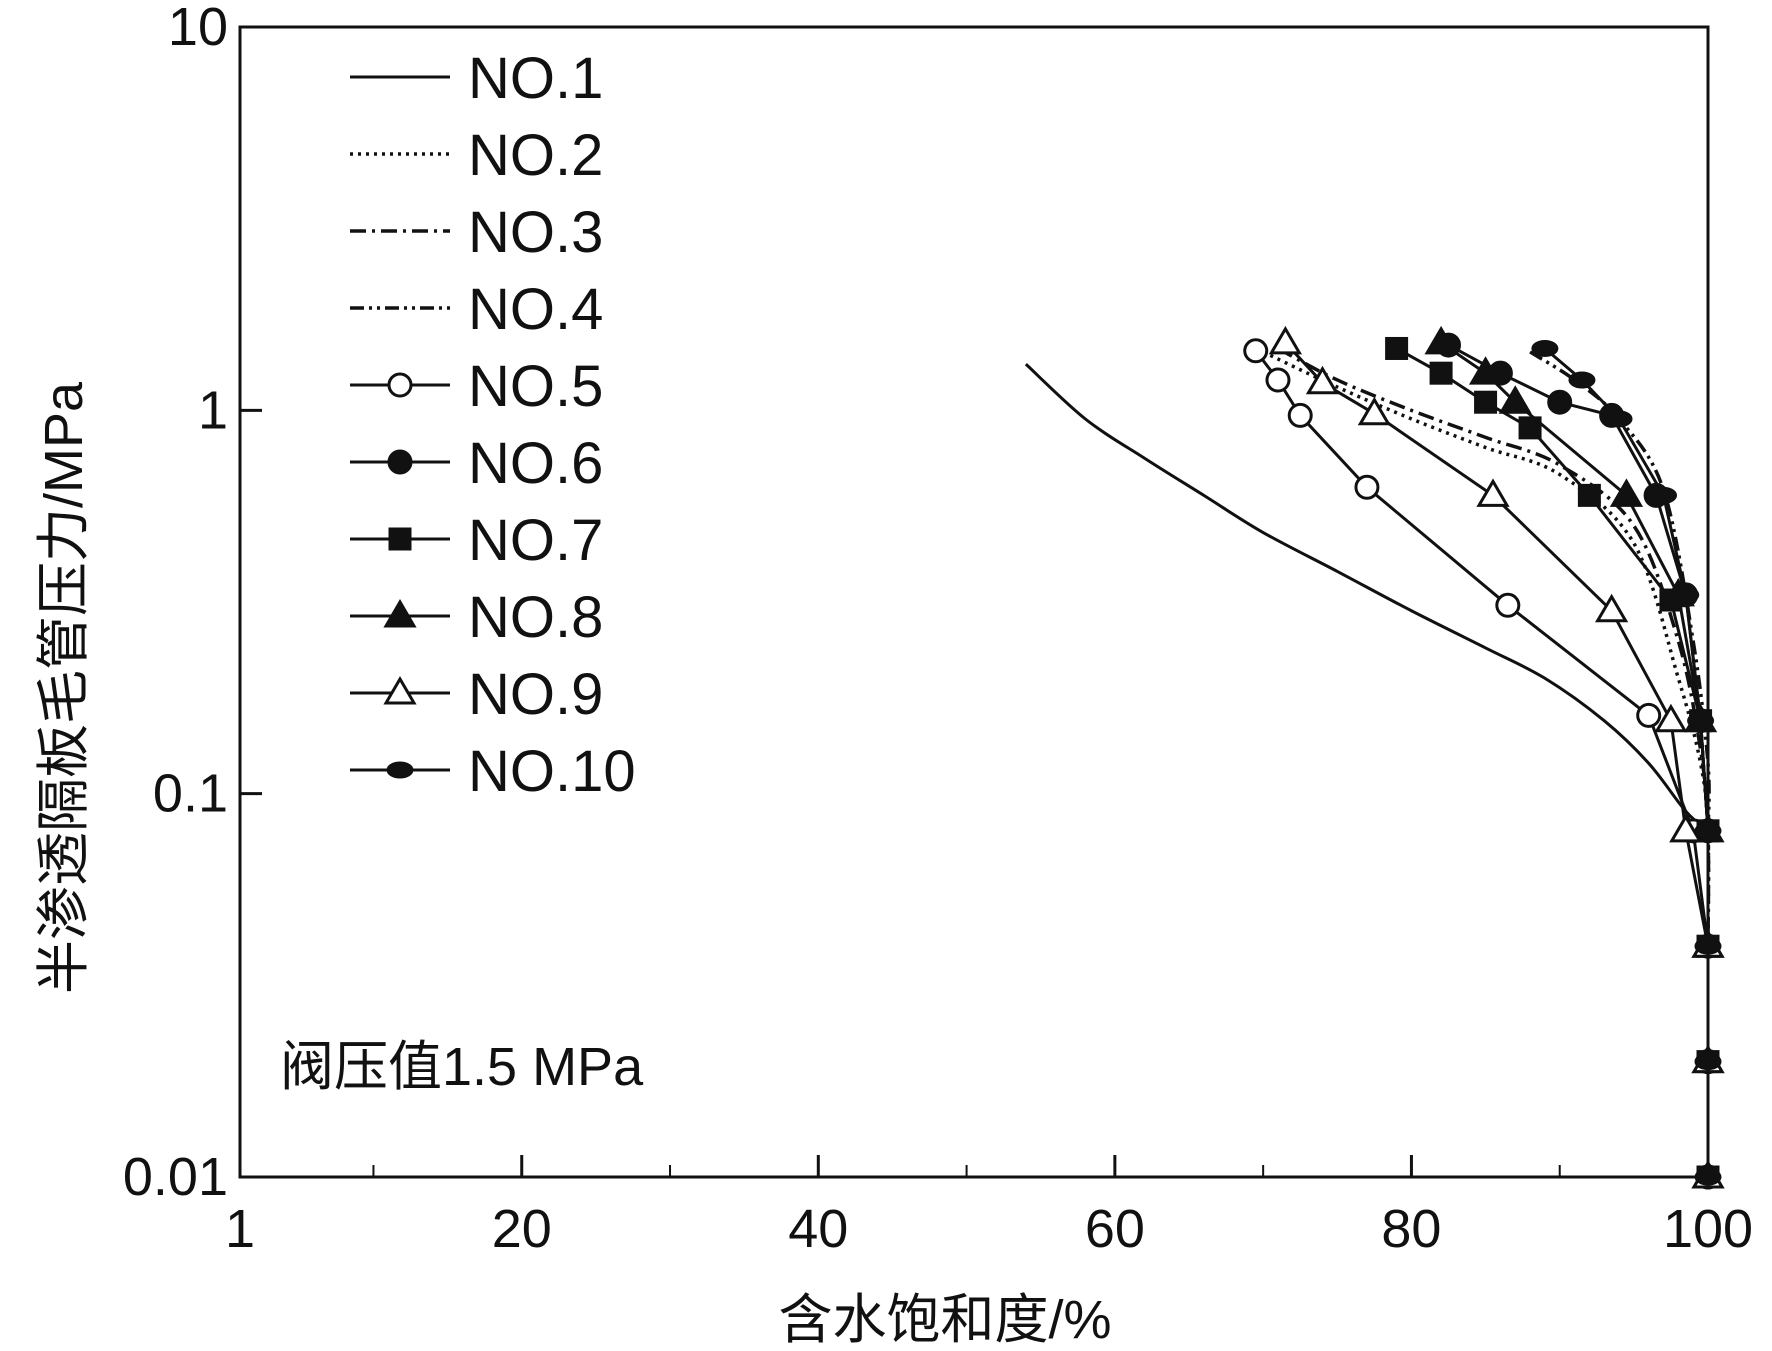  Describe the element at coordinates (213, 410) in the screenshot. I see `y-tick-label: 1` at that location.